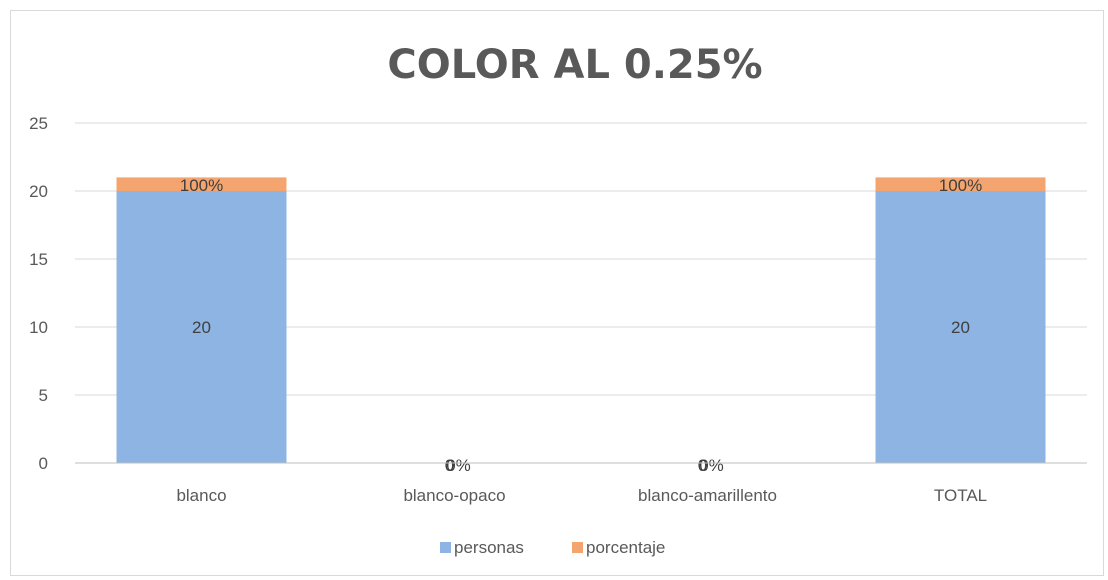 The image size is (1108, 580). I want to click on data-label-porcentaje-TOTAL: 100%, so click(960, 185).